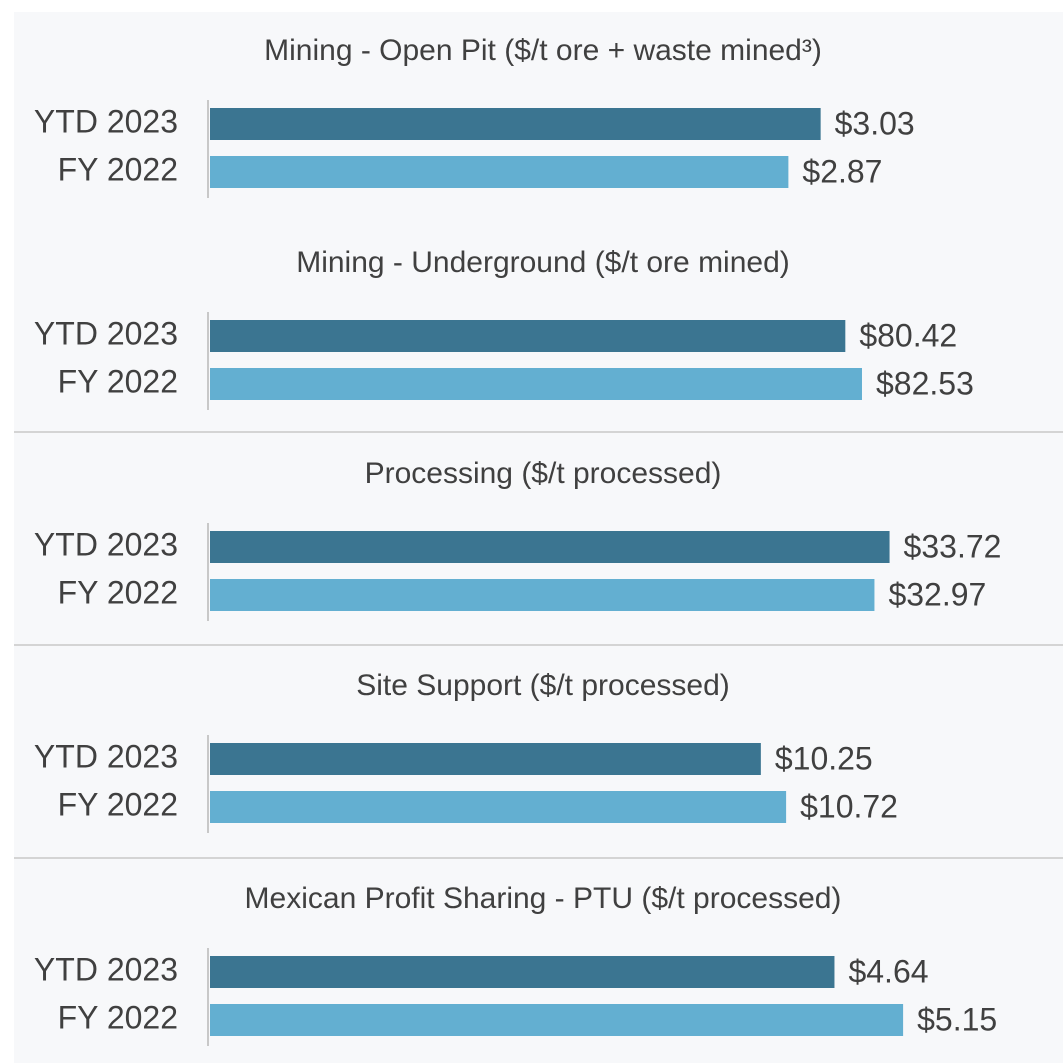 This screenshot has height=1063, width=1063. I want to click on chart-title: Processing ($/t processed), so click(543, 473).